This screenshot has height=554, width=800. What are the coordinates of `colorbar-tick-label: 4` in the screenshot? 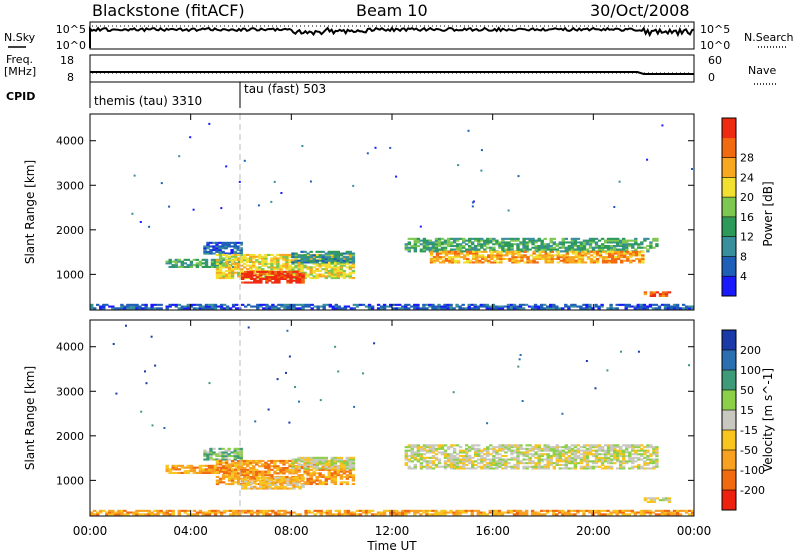 It's located at (743, 276).